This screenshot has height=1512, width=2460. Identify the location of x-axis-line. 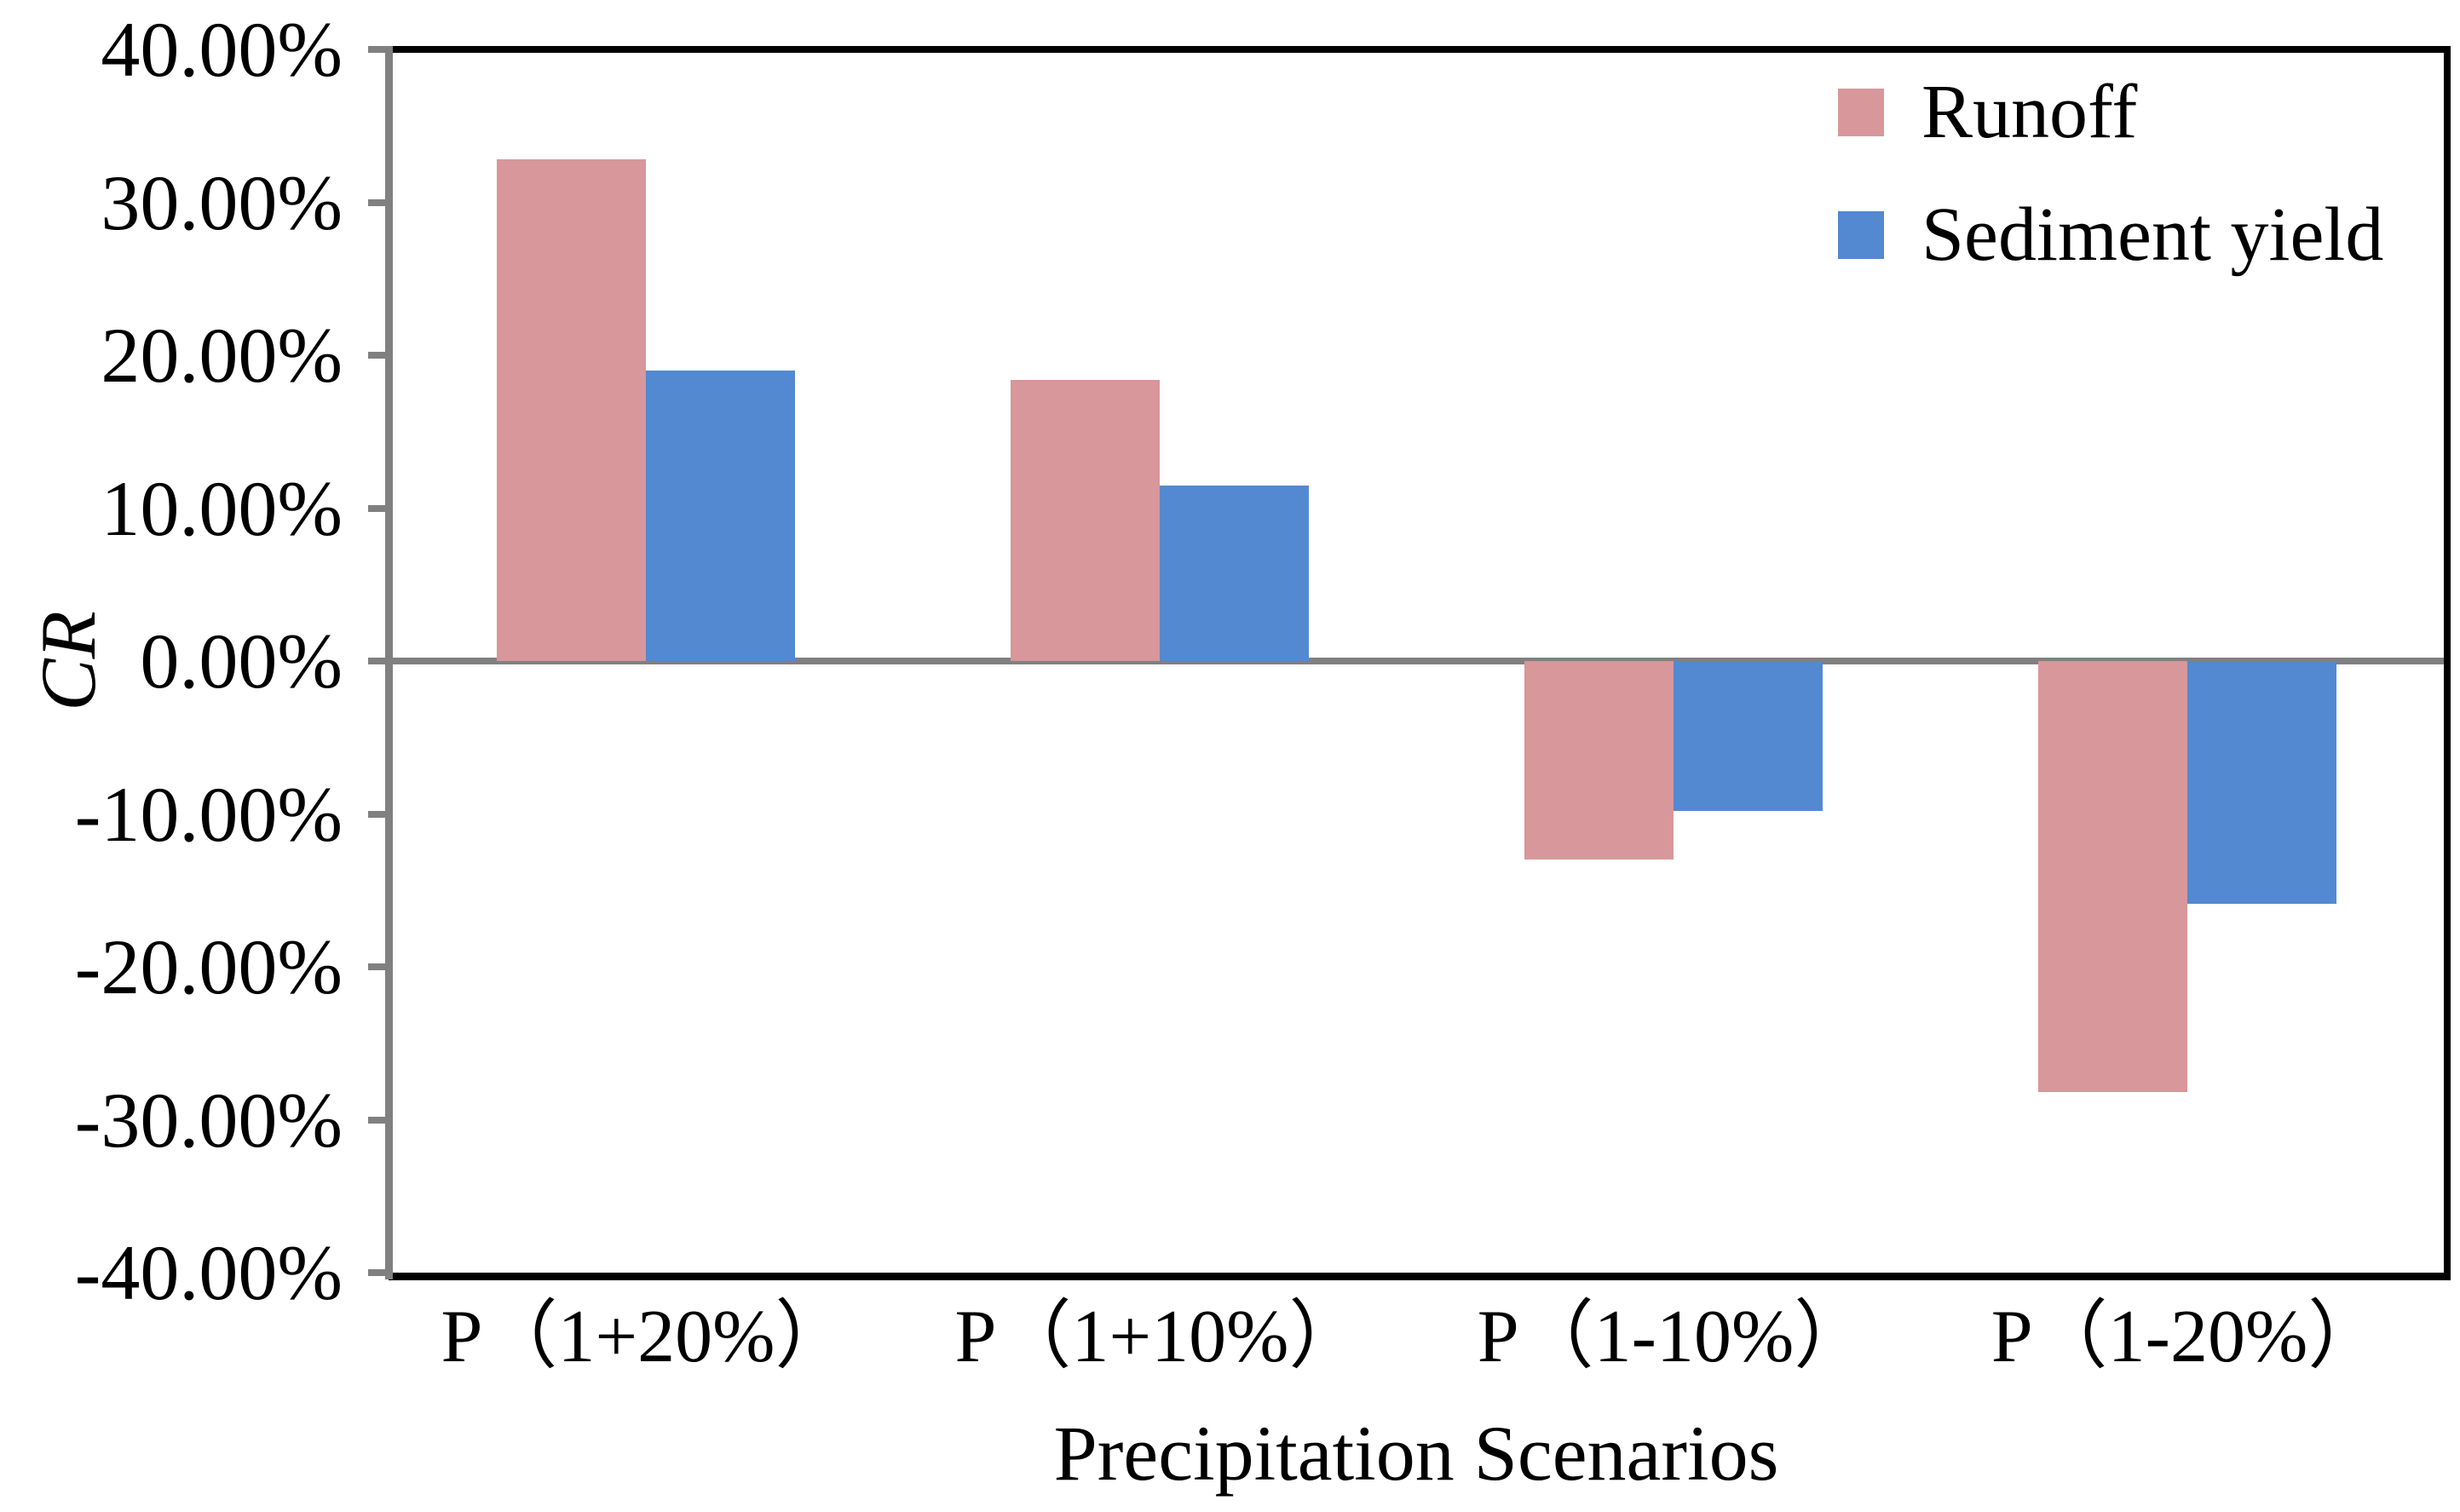
(1420, 1276).